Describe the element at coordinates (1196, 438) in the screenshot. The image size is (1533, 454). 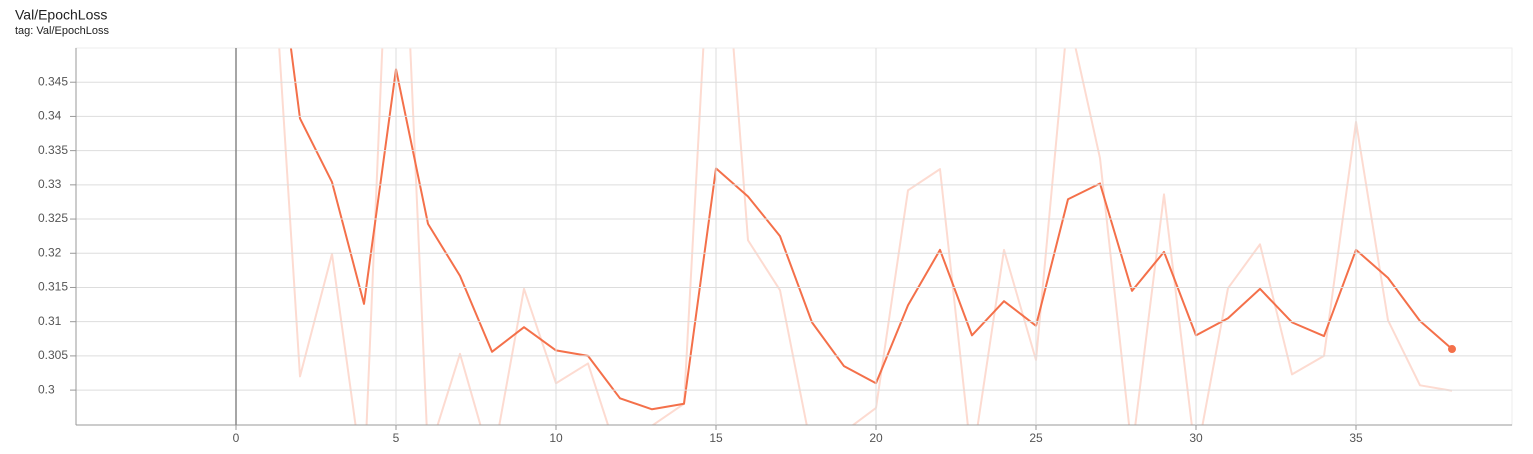
I see `x-tick-label: 30` at that location.